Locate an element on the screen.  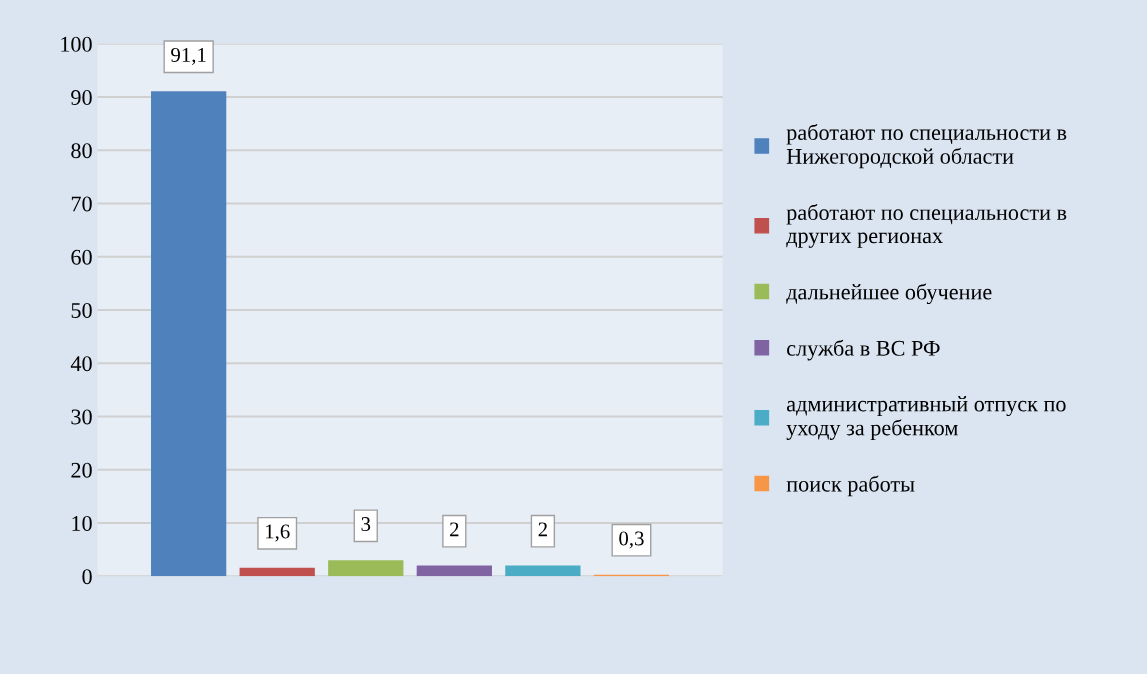
legend-label: административный отпуск по уходу за ребенком is located at coordinates (926, 418).